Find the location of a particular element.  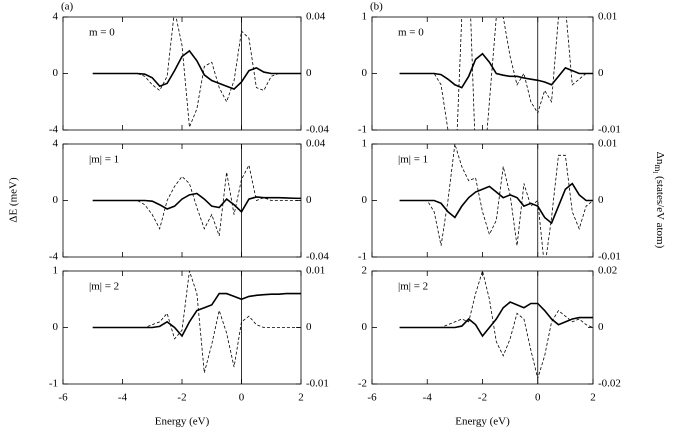

panel-label: (b) is located at coordinates (376, 7).